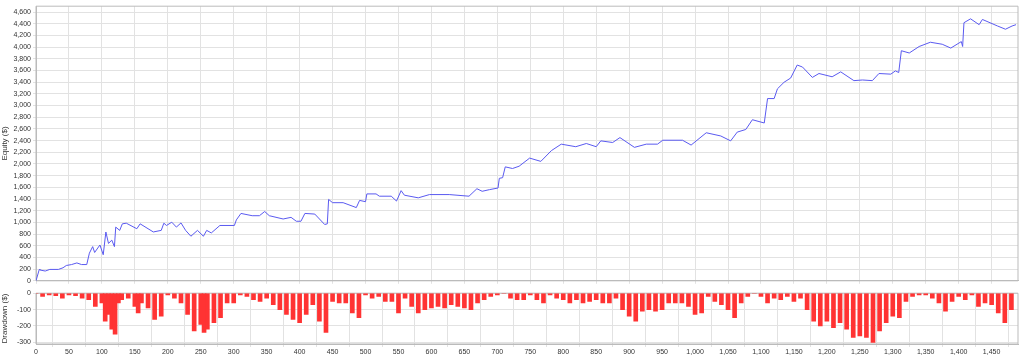 The height and width of the screenshot is (356, 1024). What do you see at coordinates (4, 318) in the screenshot?
I see `y-axis-title: Drawdown ($)` at bounding box center [4, 318].